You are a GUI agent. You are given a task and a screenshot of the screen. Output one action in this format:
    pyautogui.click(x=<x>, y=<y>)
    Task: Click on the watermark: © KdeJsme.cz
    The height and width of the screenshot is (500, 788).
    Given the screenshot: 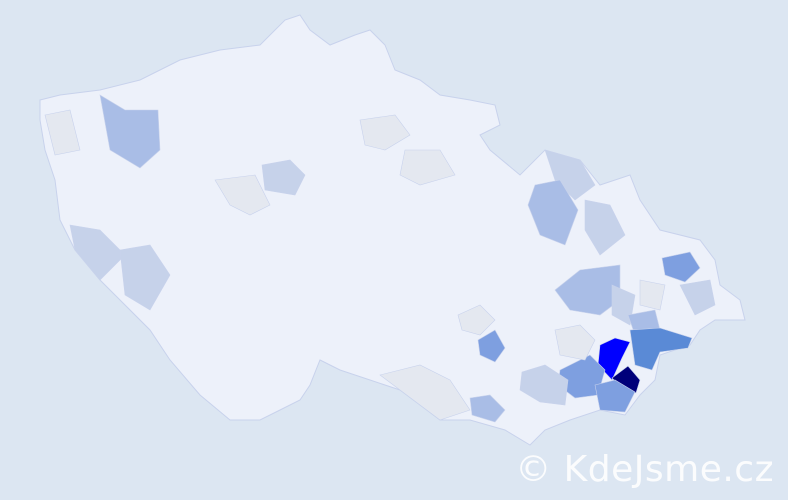 What is the action you would take?
    pyautogui.click(x=644, y=469)
    